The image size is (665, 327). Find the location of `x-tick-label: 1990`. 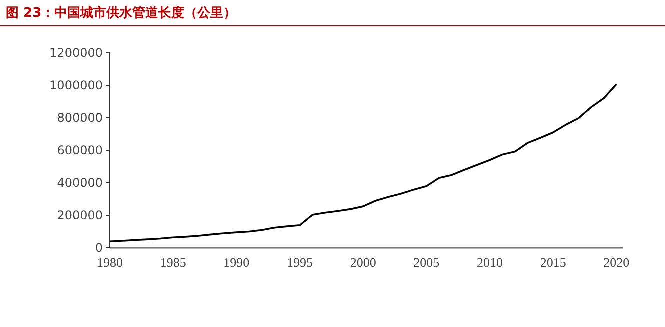

x-tick-label: 1990 is located at coordinates (237, 262).